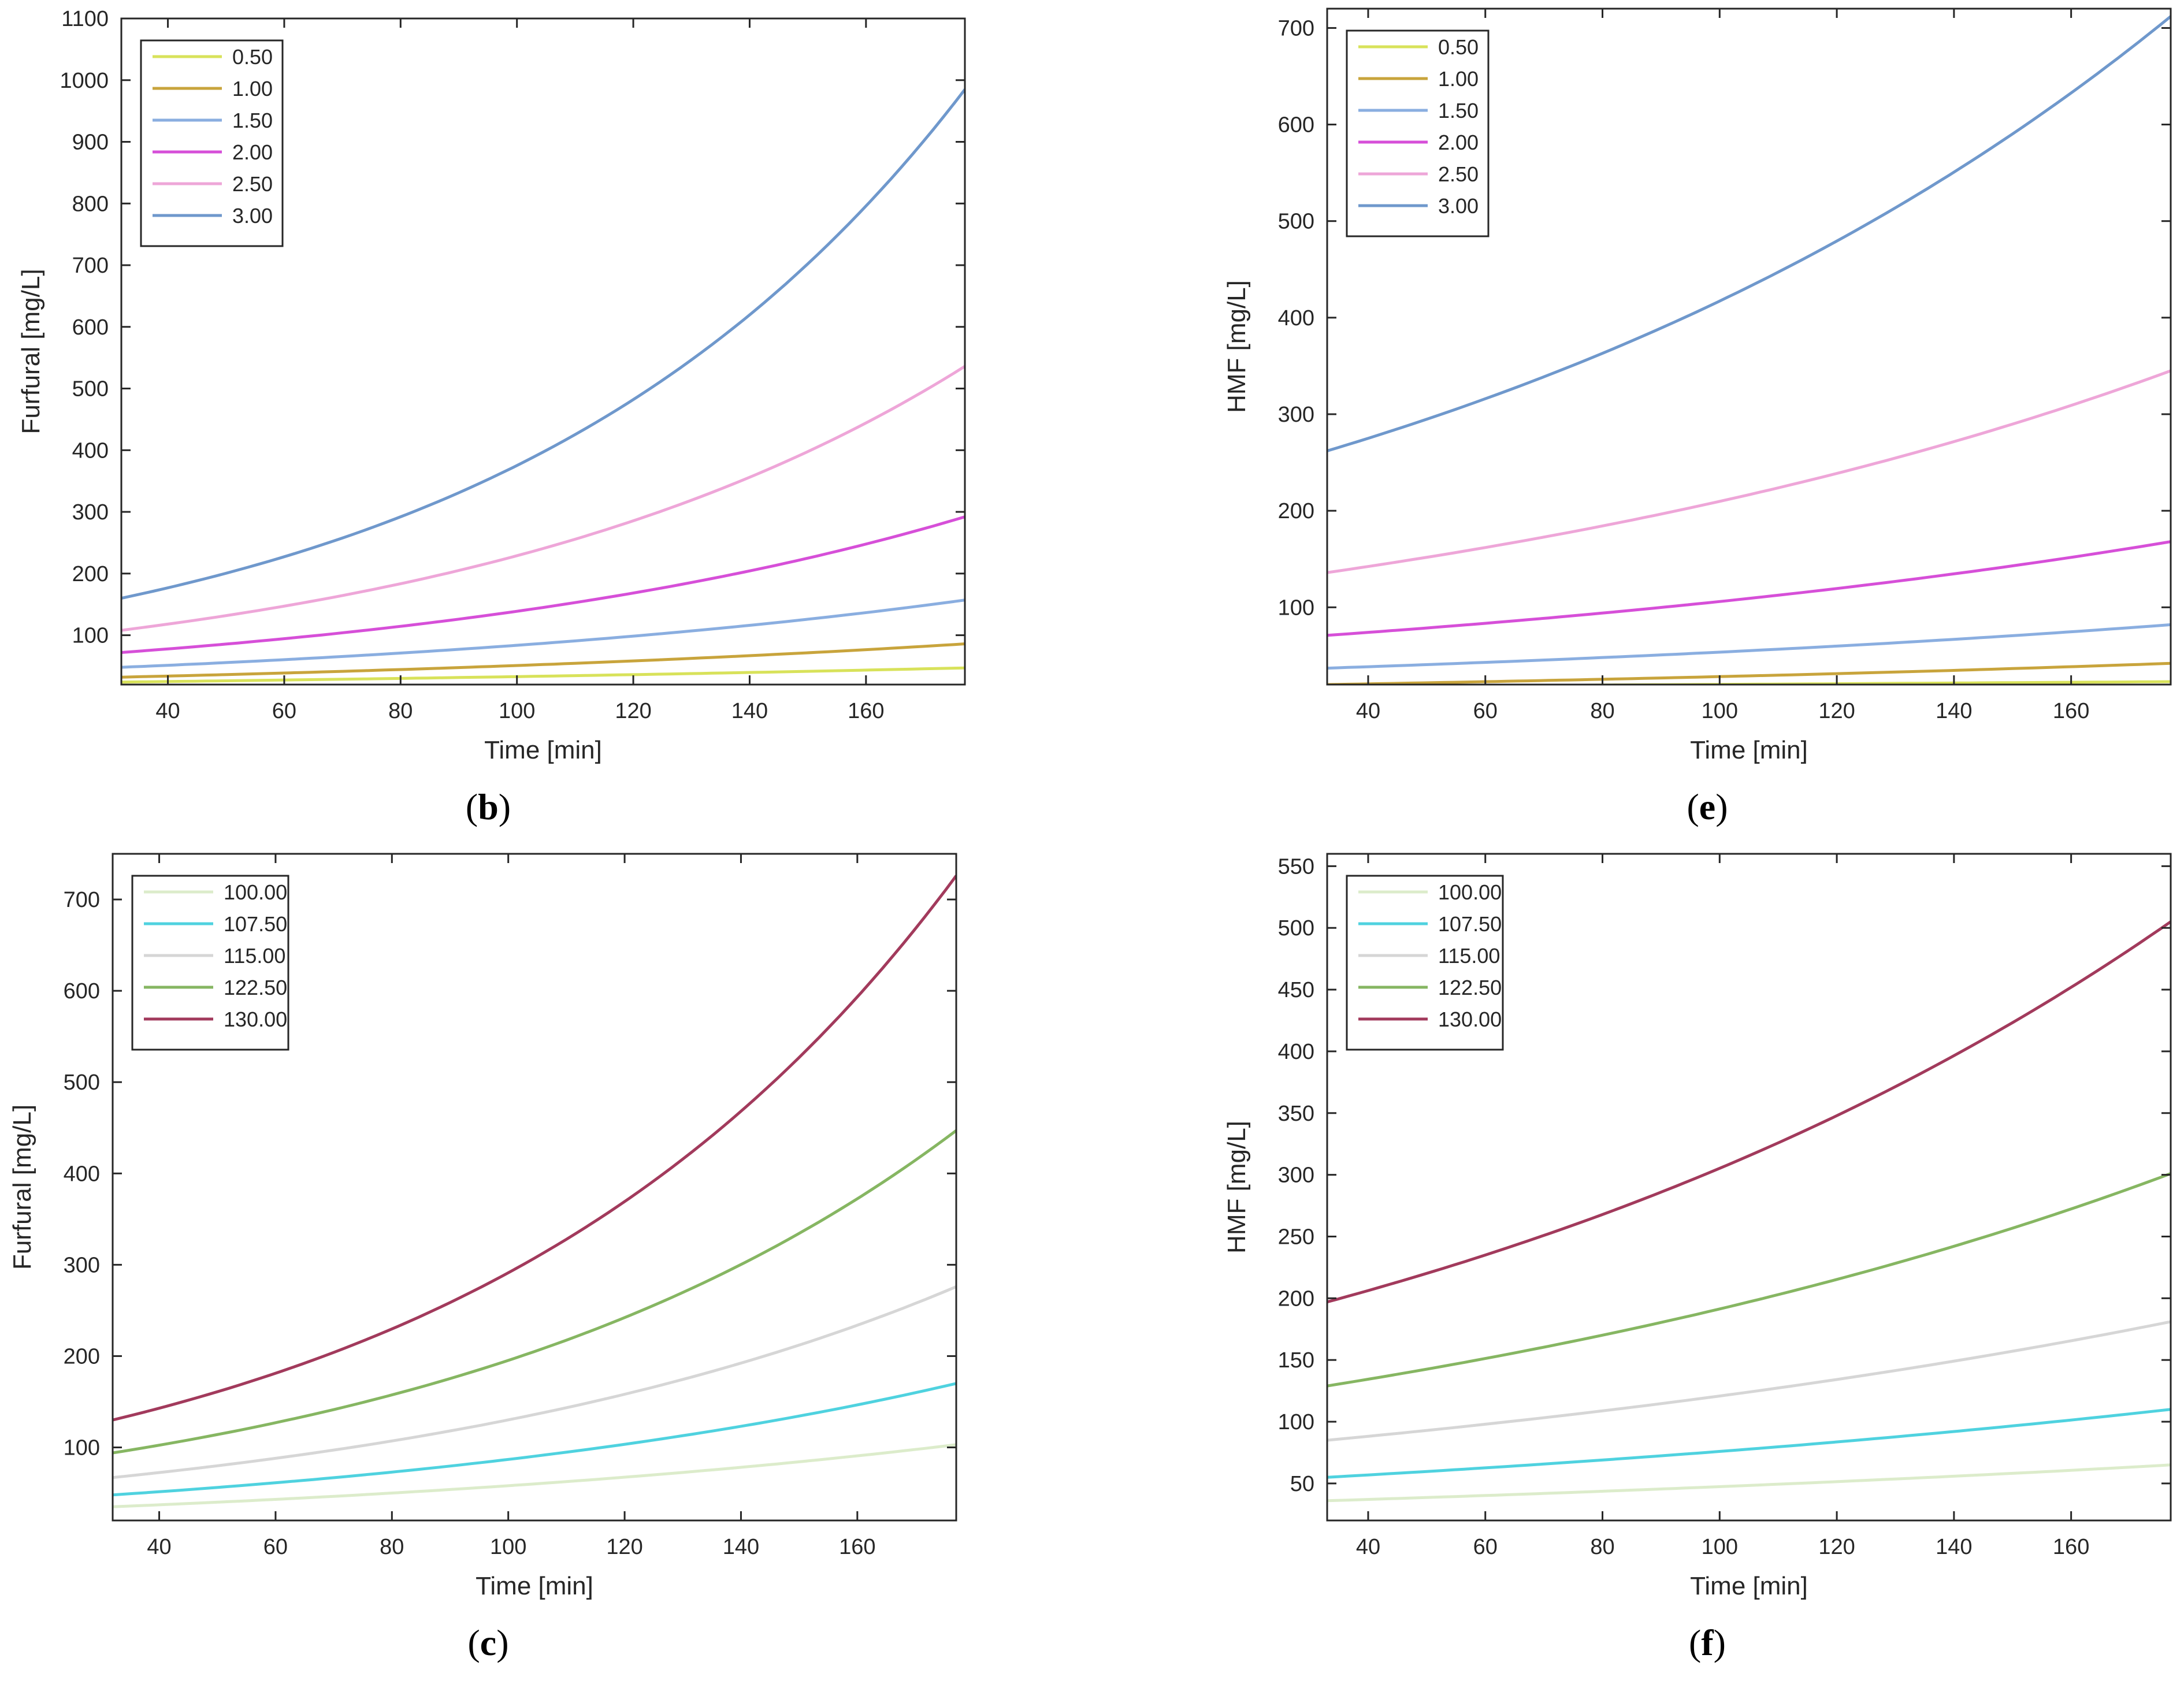  I want to click on series-line-115.00, so click(534, 1382).